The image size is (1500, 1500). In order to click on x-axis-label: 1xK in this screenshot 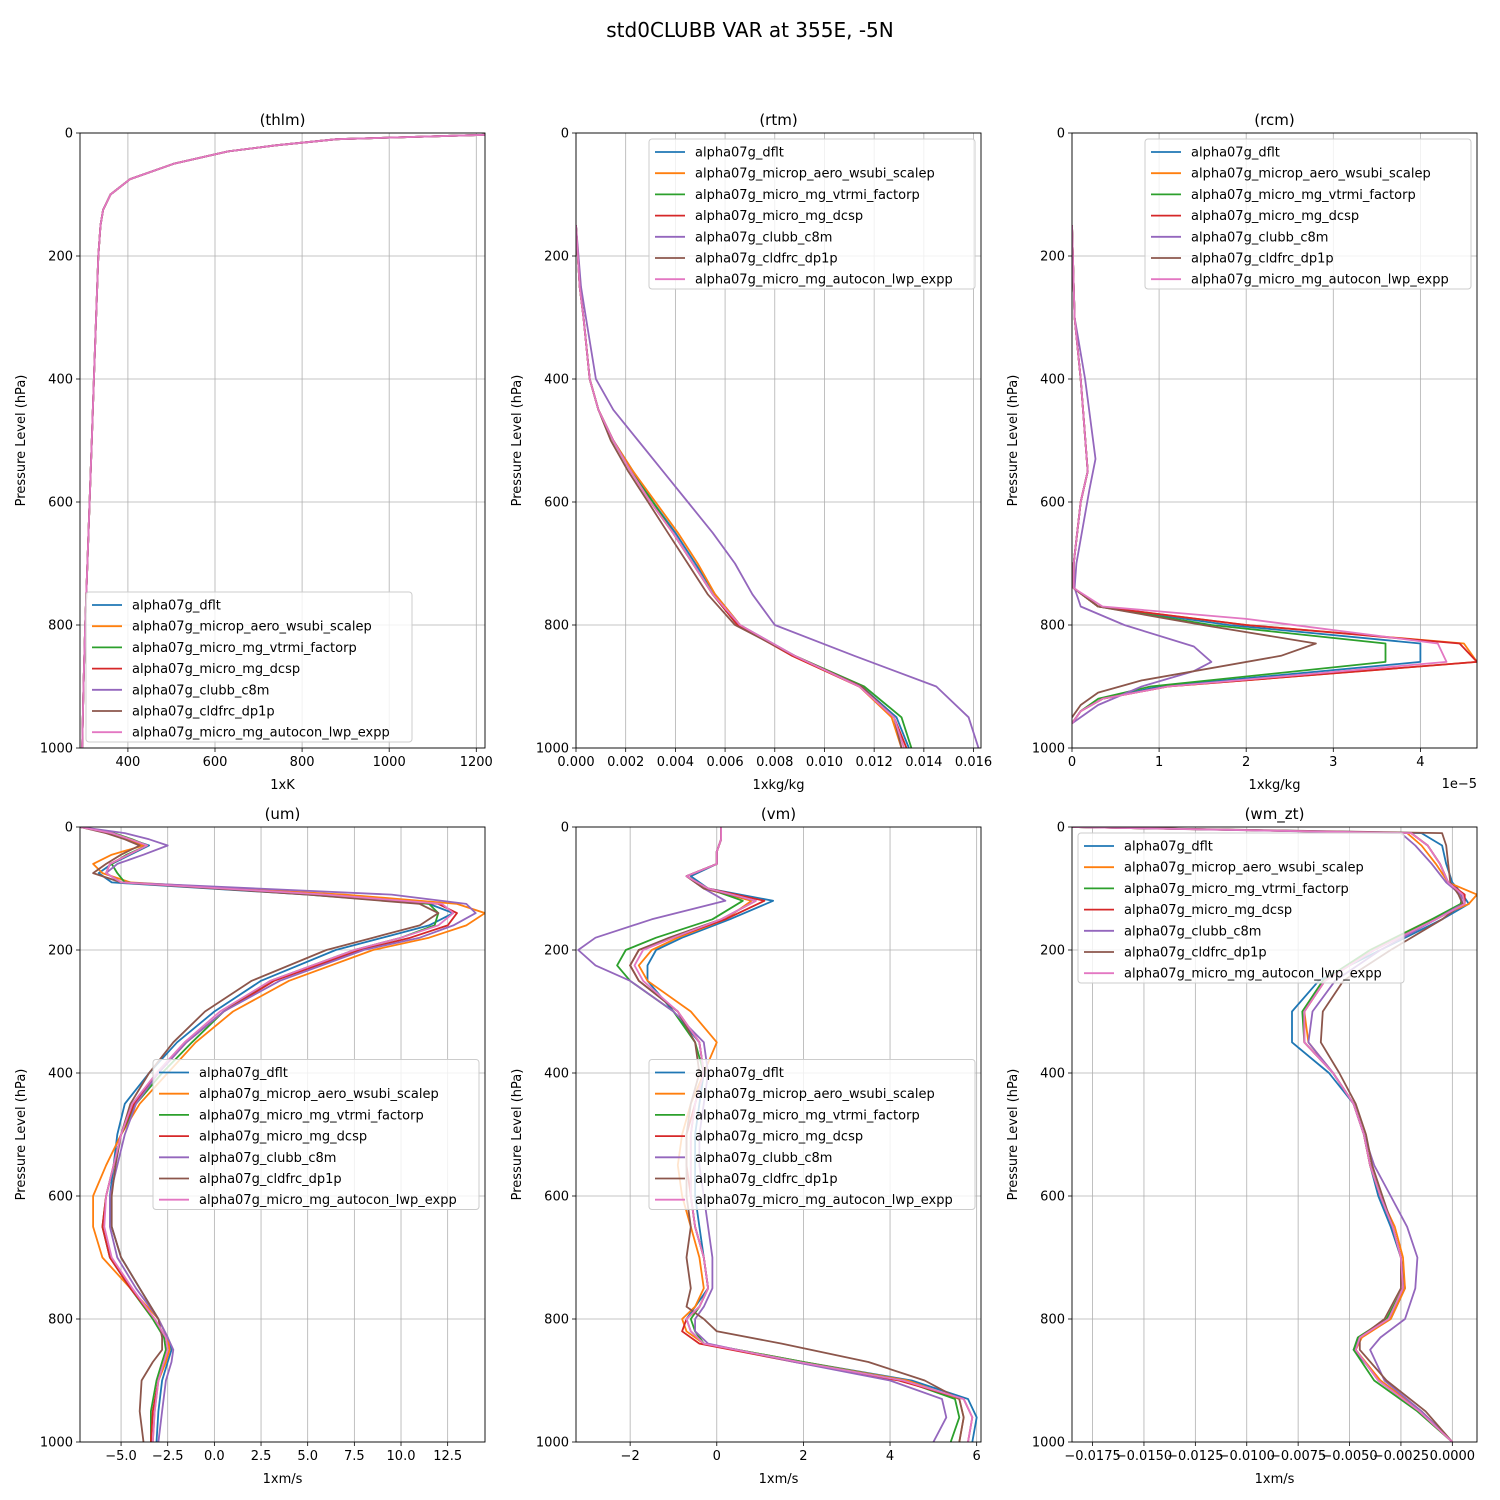, I will do `click(282, 785)`.